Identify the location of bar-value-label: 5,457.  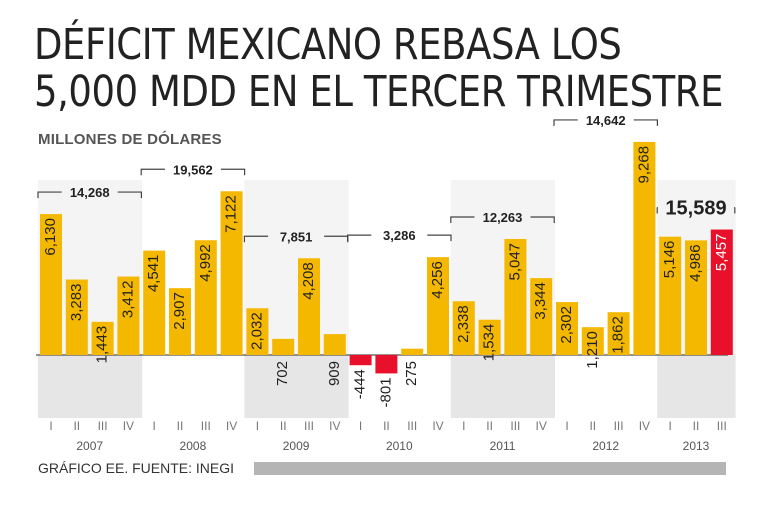
(721, 253).